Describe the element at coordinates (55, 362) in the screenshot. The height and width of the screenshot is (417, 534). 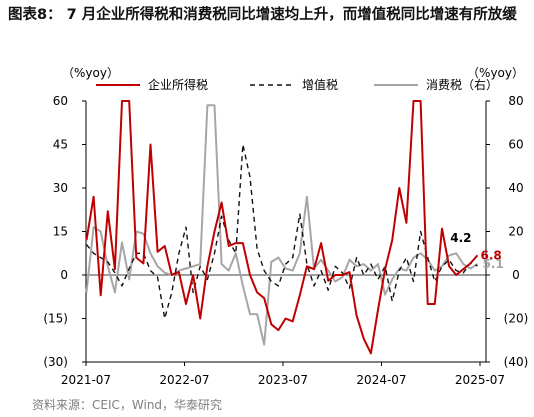
I see `left-tick-label: (30)` at that location.